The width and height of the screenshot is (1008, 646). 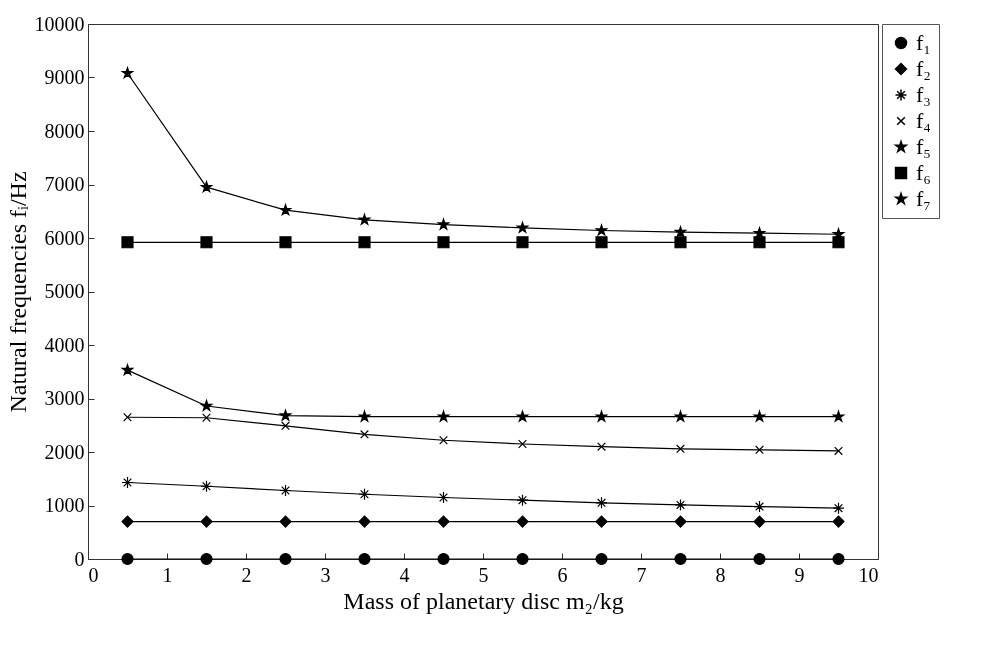 I want to click on y-axis-title: Natural frequencies fᵢ/Hz, so click(x=17, y=292).